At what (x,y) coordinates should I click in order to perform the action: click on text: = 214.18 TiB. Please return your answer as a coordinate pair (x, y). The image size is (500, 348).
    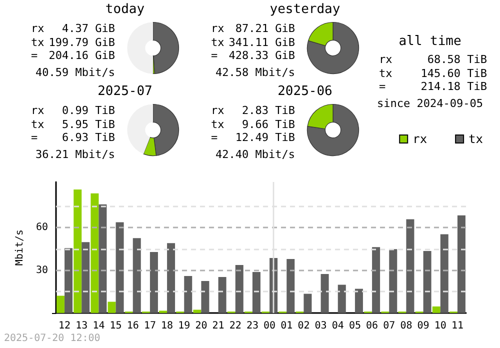
    Looking at the image, I should click on (433, 86).